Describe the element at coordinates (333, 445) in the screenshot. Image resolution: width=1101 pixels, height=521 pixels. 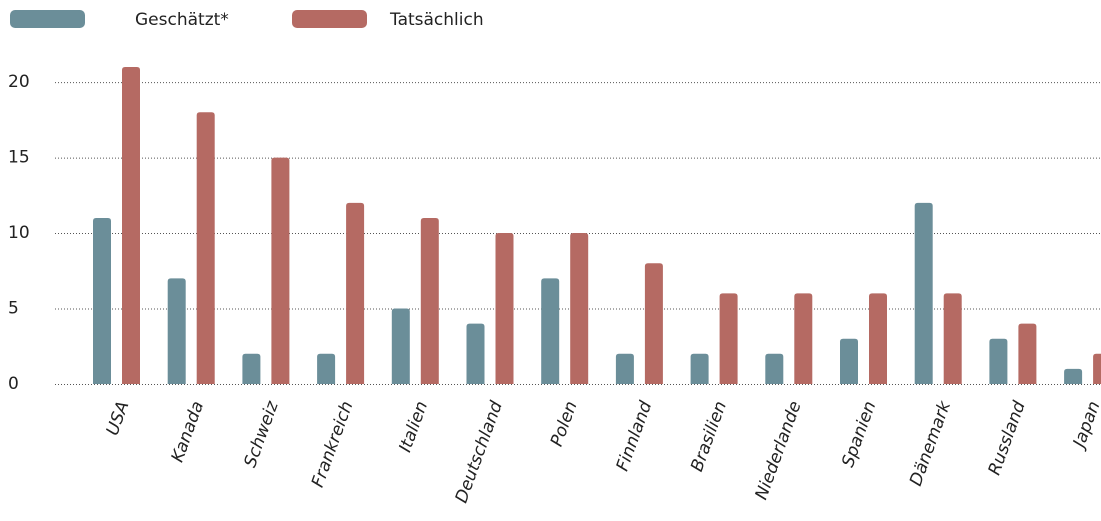
I see `x-tick-label: Frankreich` at that location.